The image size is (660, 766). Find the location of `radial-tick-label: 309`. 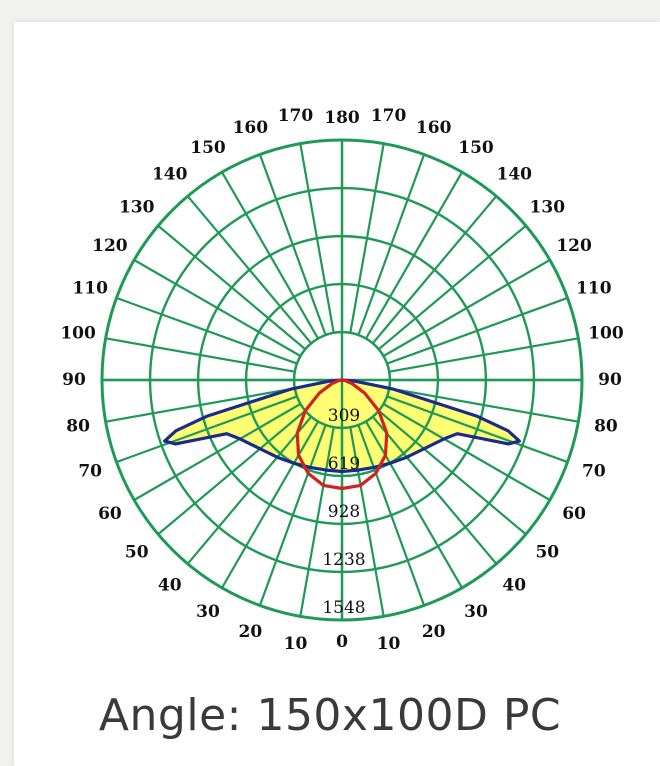

radial-tick-label: 309 is located at coordinates (344, 416).